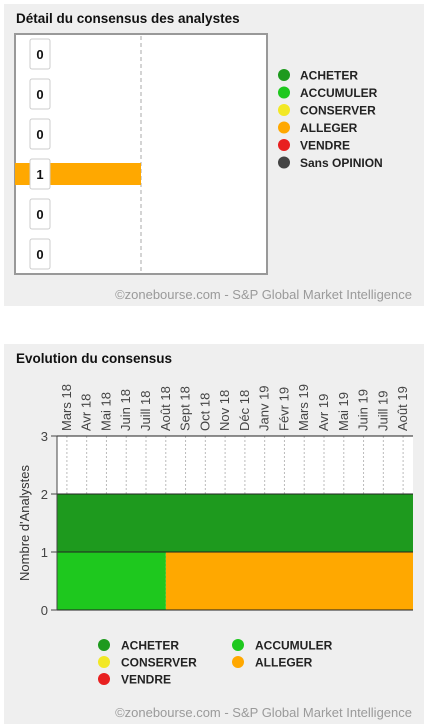  I want to click on x-tick-label: Juin 19, so click(363, 410).